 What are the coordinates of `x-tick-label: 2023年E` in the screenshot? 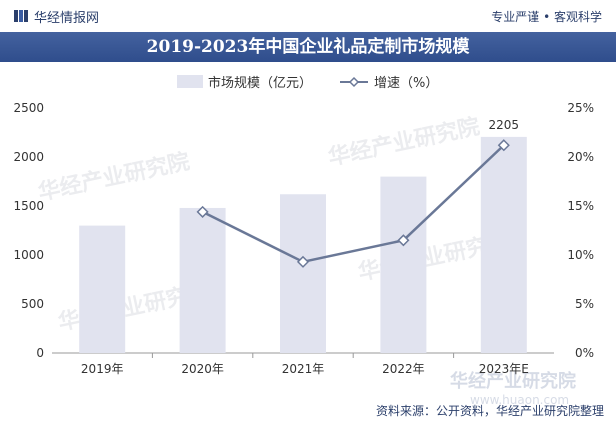 It's located at (504, 369).